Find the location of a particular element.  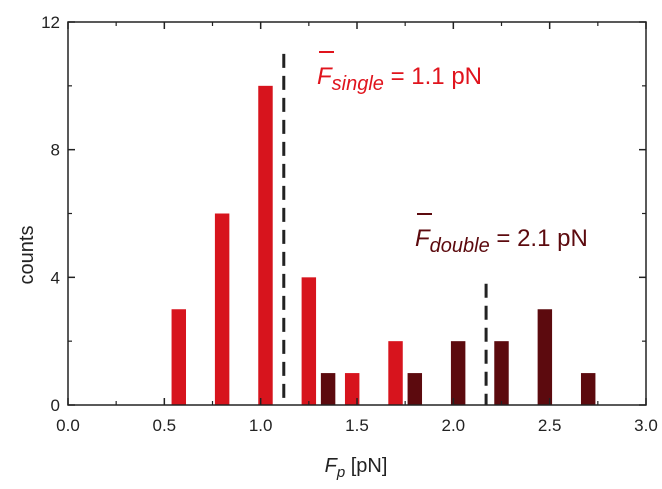

x-tick-label: 1.0 is located at coordinates (261, 425).